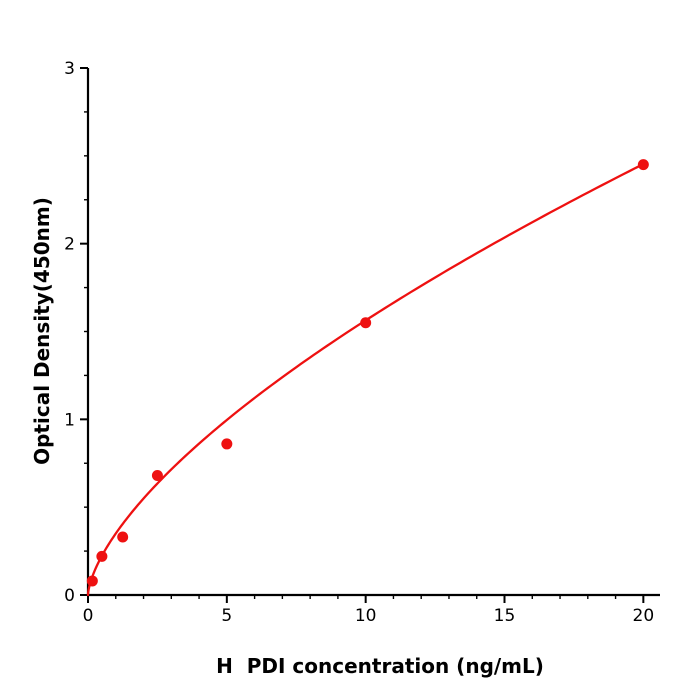 Image resolution: width=700 pixels, height=700 pixels. Describe the element at coordinates (226, 616) in the screenshot. I see `x-tick-label: 5` at that location.